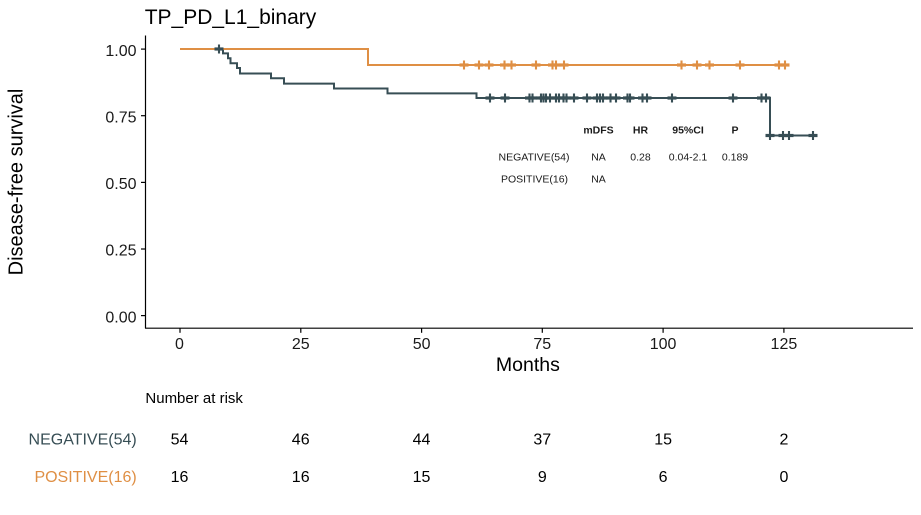 The image size is (921, 515). I want to click on svg-text: 125, so click(784, 344).